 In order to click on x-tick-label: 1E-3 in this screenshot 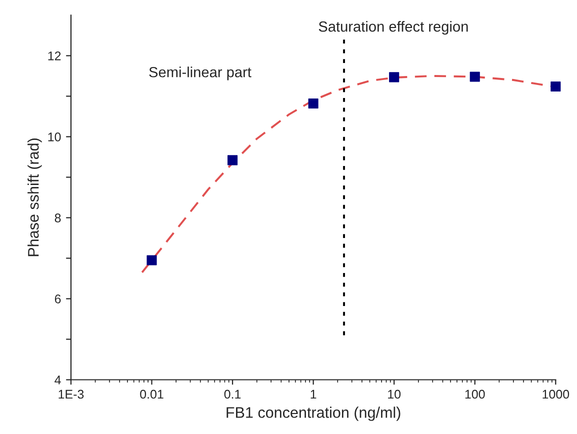, I will do `click(71, 394)`.